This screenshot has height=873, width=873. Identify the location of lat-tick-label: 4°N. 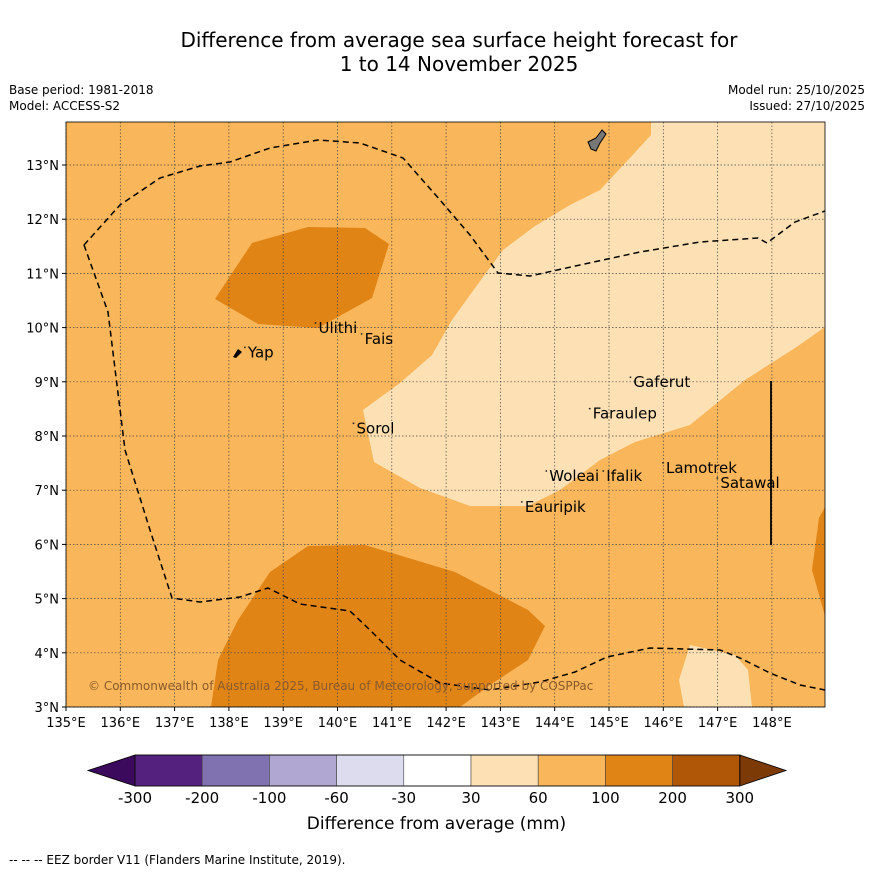
(47, 654).